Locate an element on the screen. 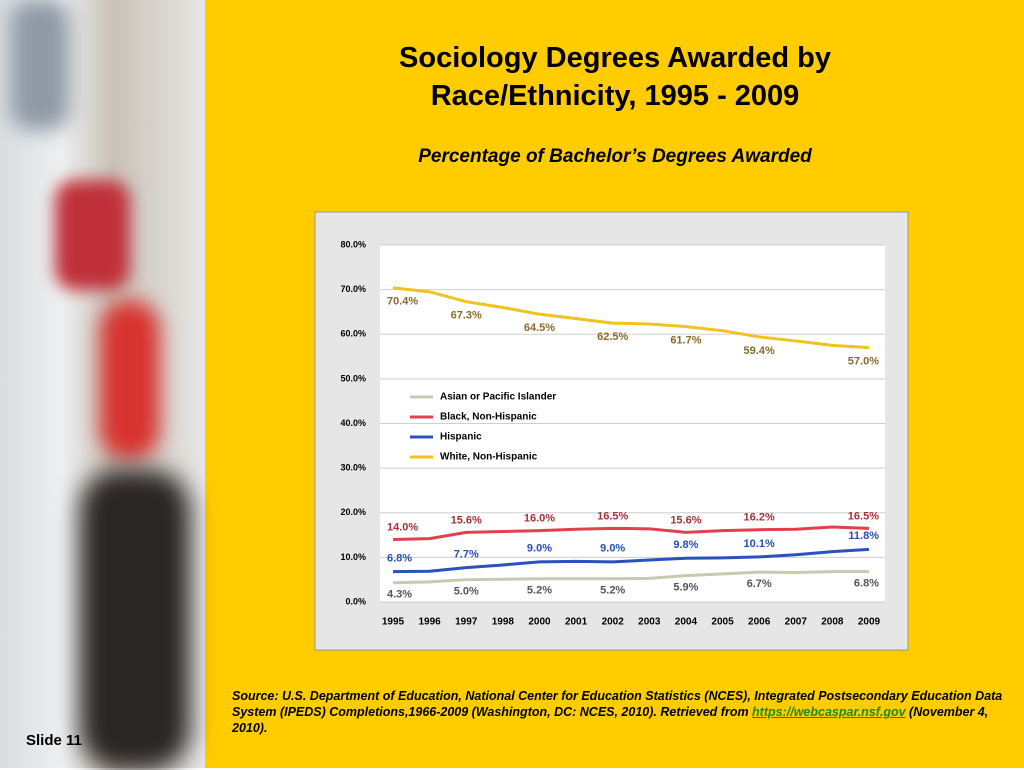 The height and width of the screenshot is (770, 1024). legend-label: Black, Non-Hispanic is located at coordinates (488, 417).